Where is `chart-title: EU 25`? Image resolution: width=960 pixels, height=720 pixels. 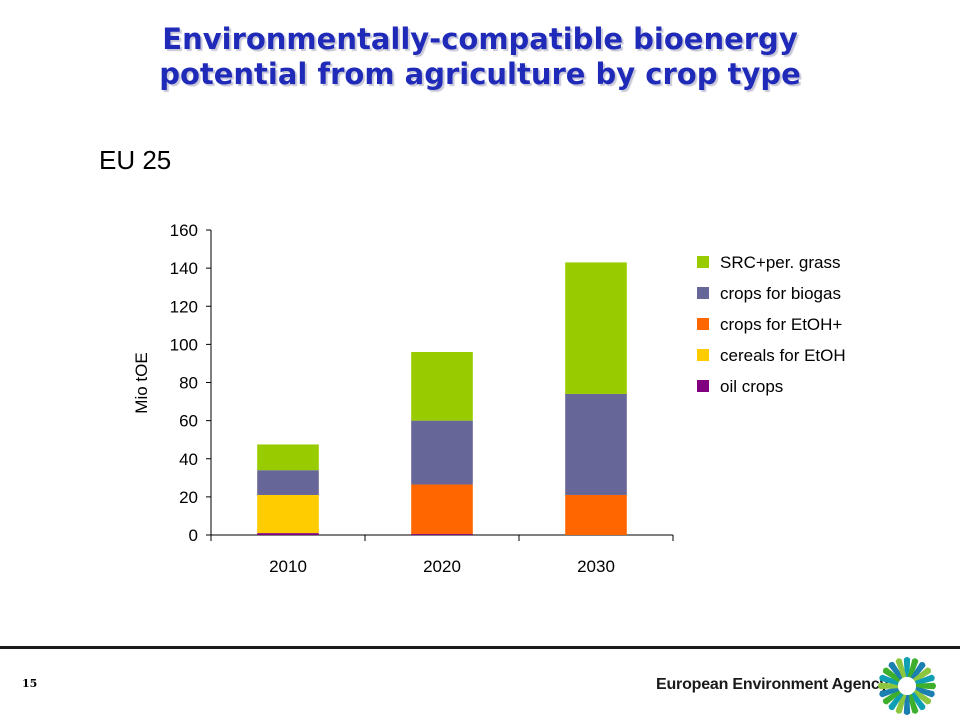 chart-title: EU 25 is located at coordinates (135, 160).